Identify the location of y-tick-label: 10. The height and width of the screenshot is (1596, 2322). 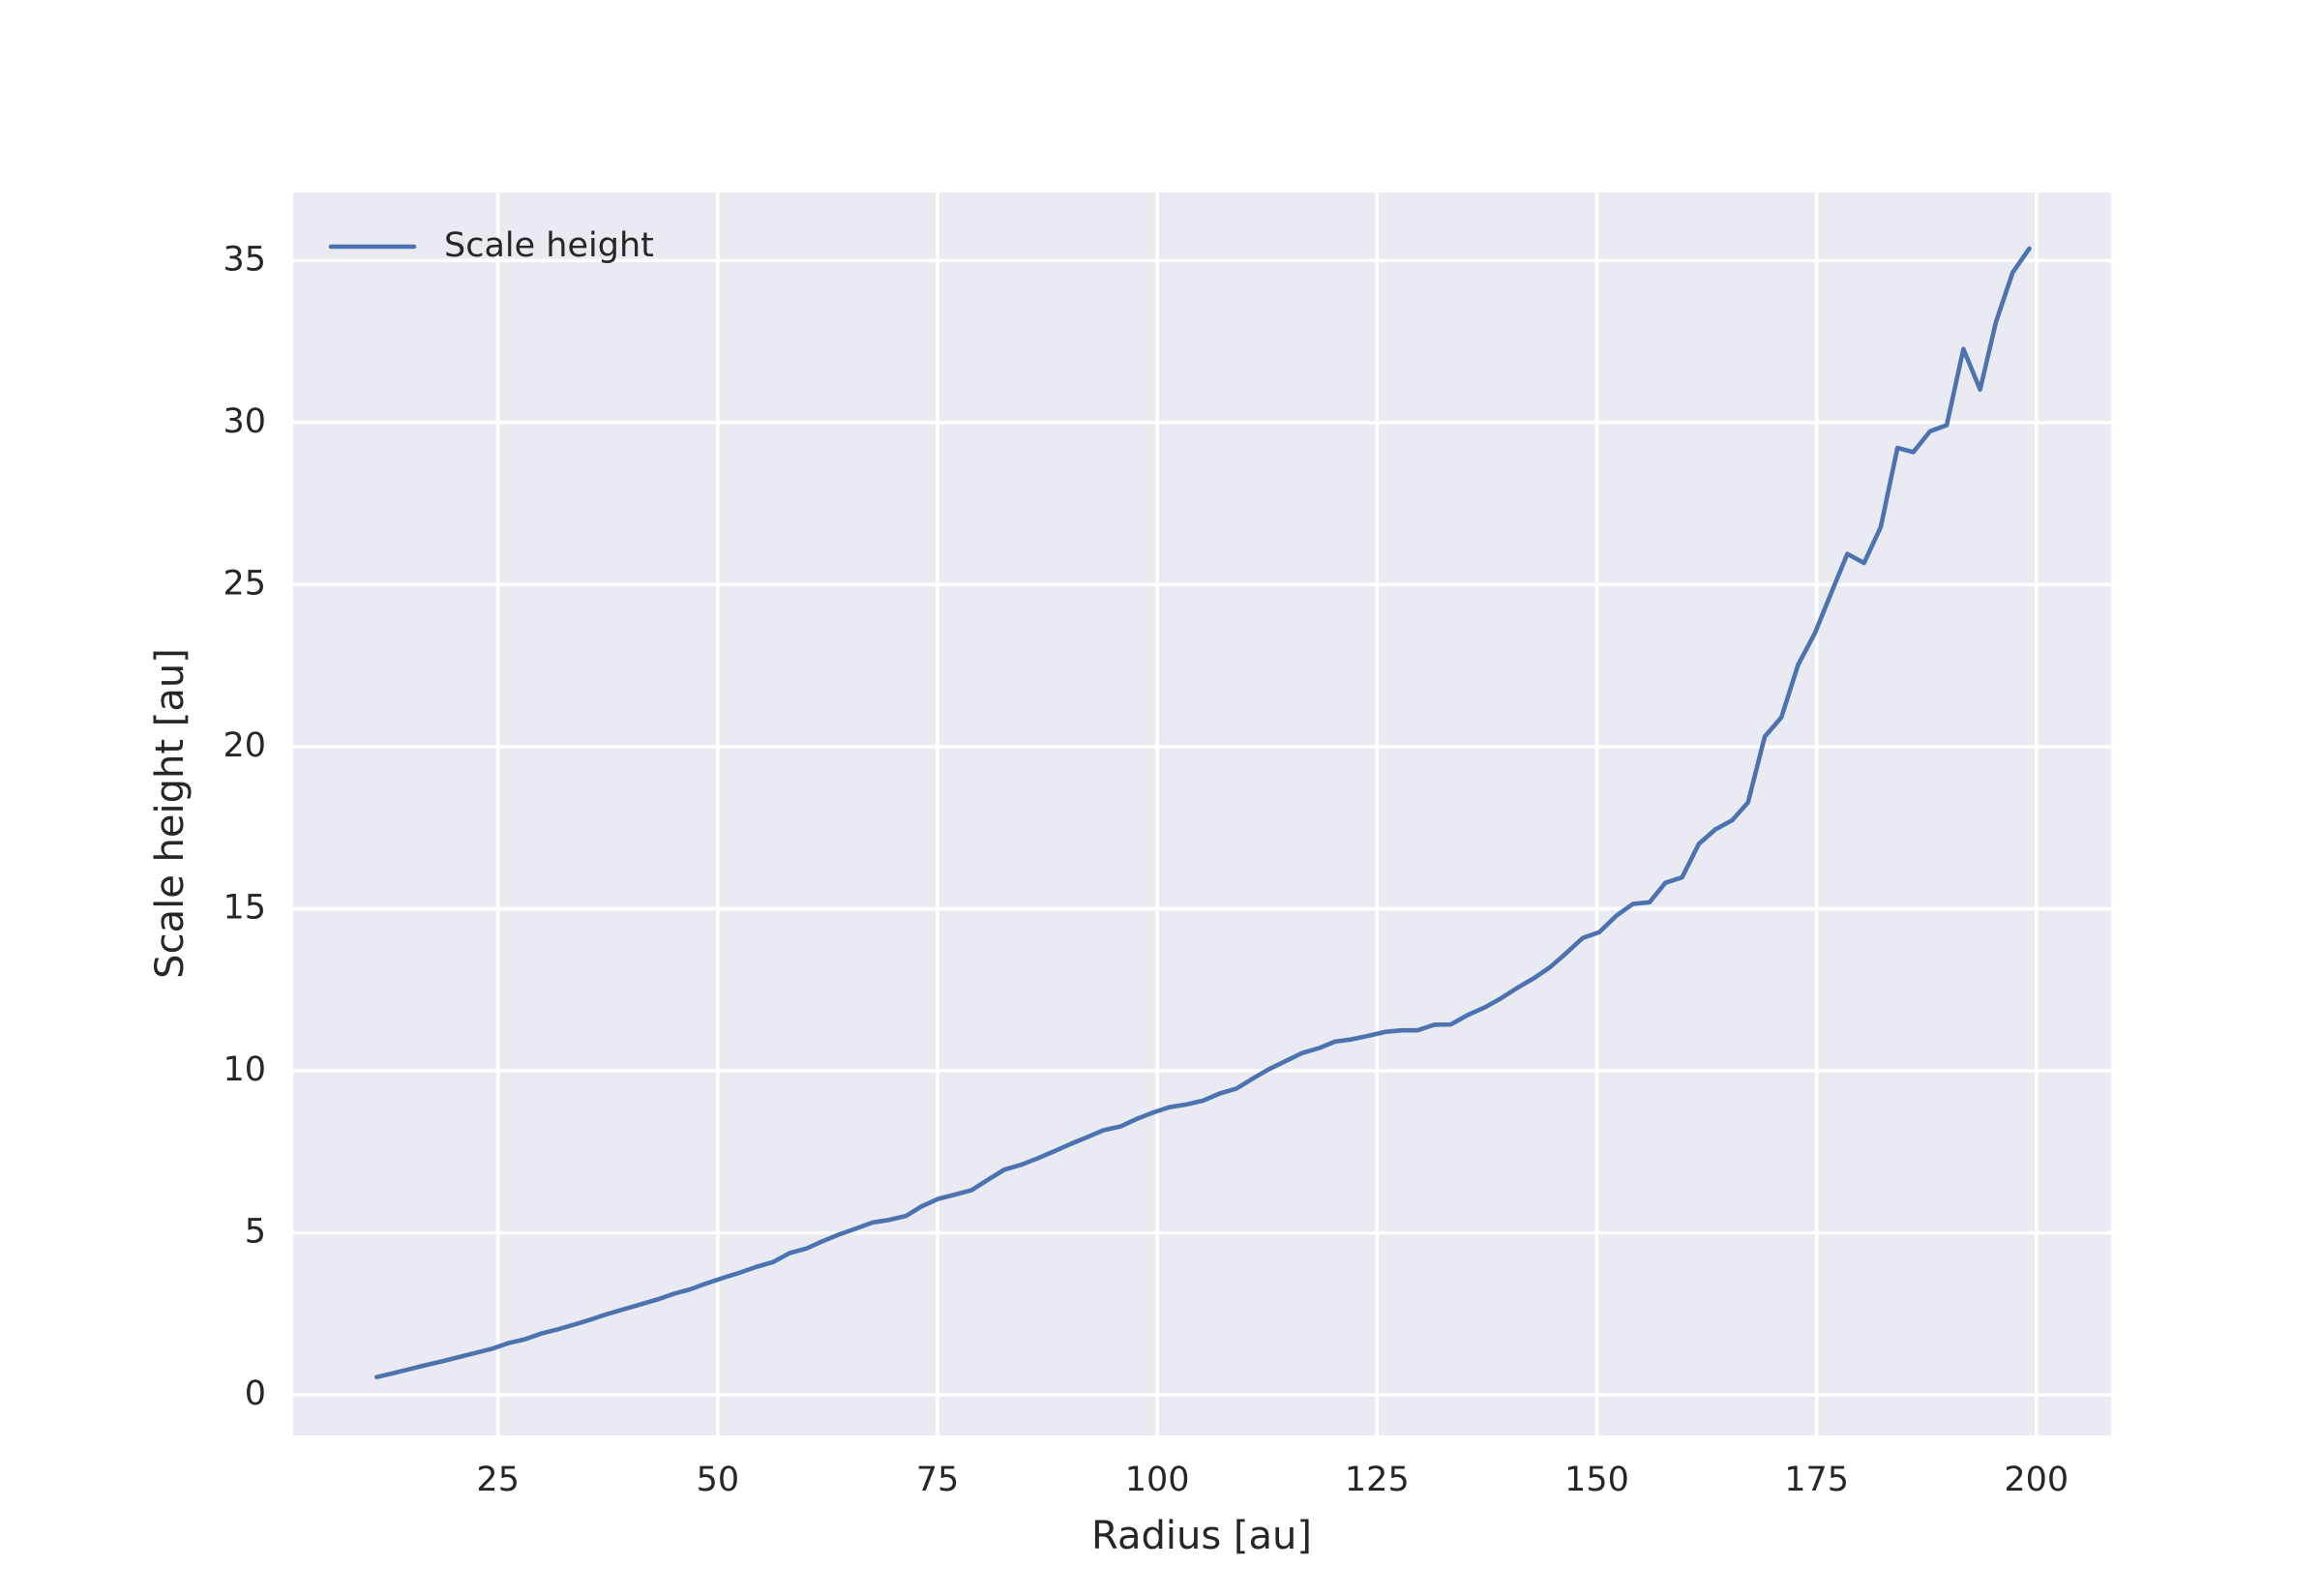
(244, 1069).